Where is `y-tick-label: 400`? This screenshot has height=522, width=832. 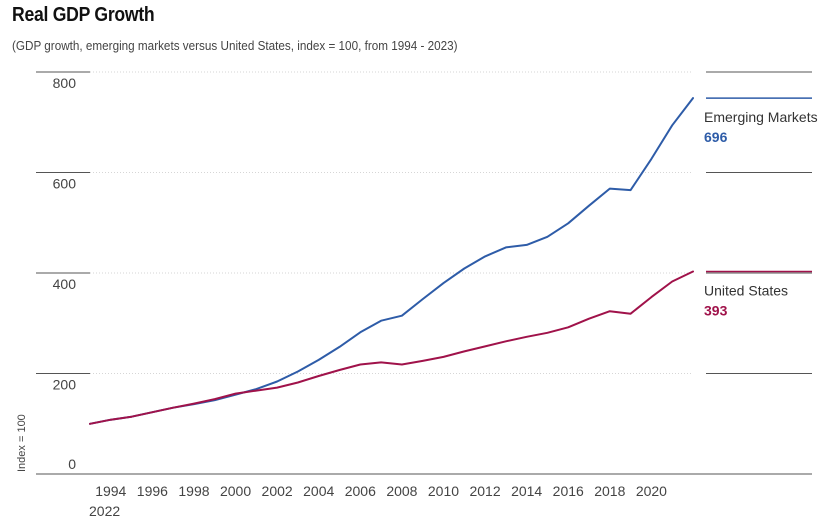 y-tick-label: 400 is located at coordinates (65, 284).